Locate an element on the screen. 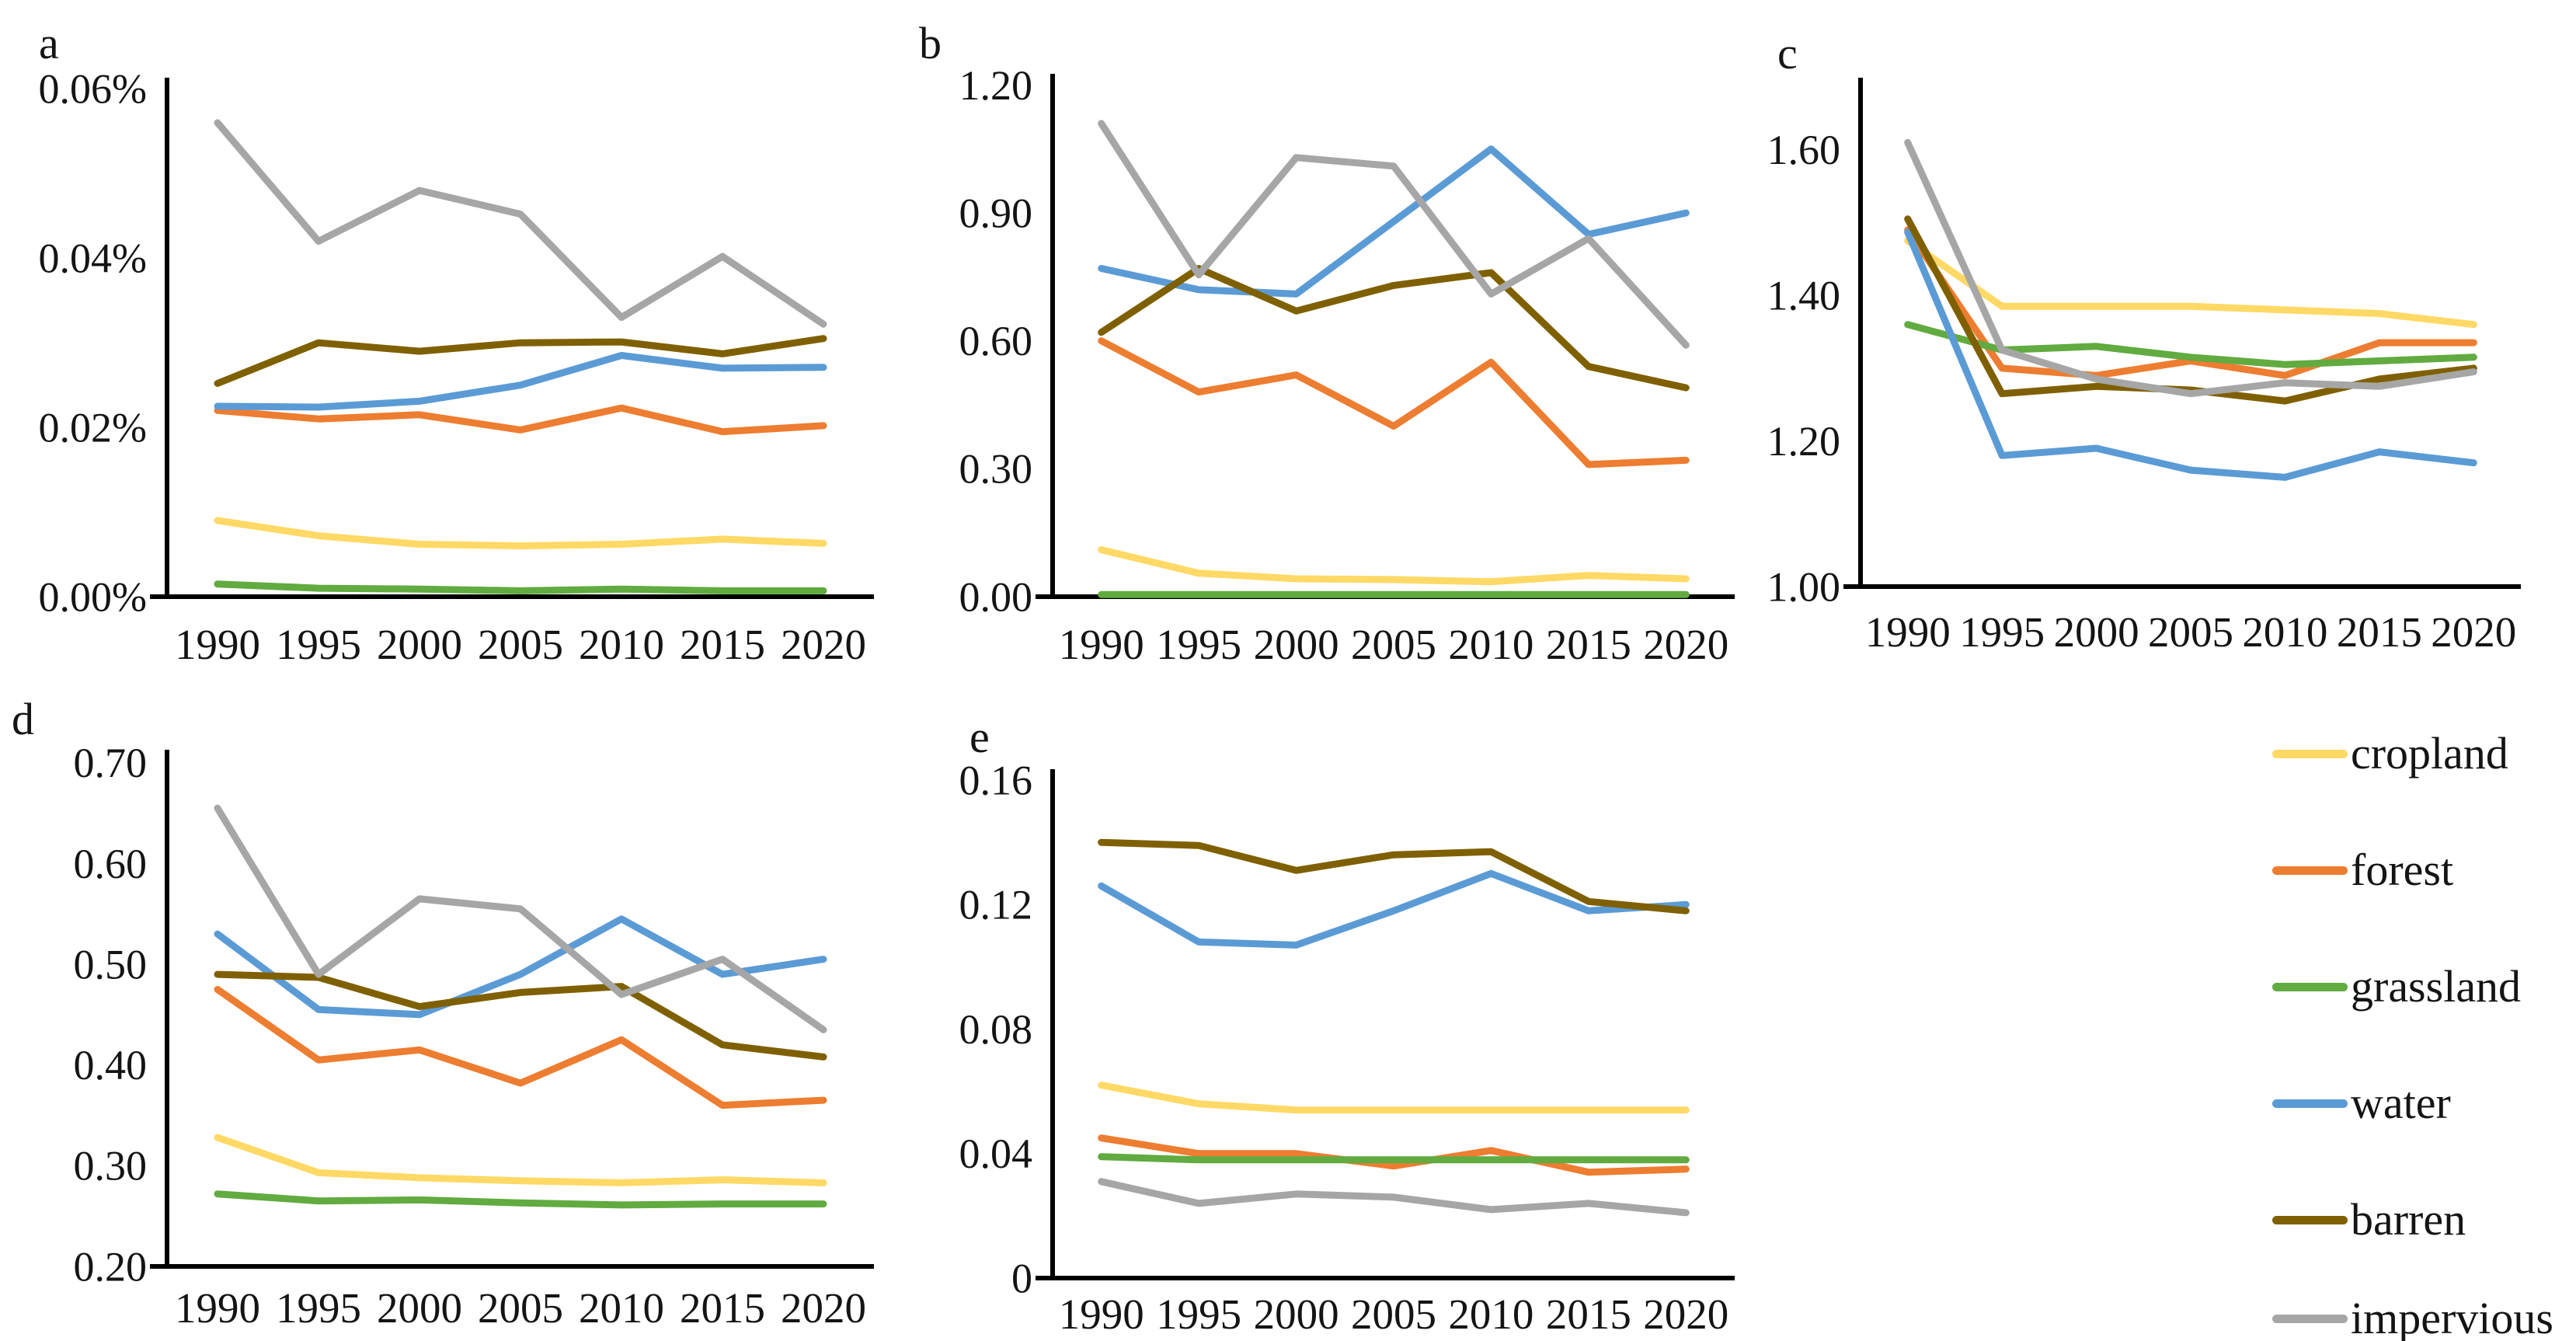  y-tick-label: 0.00 is located at coordinates (996, 596).